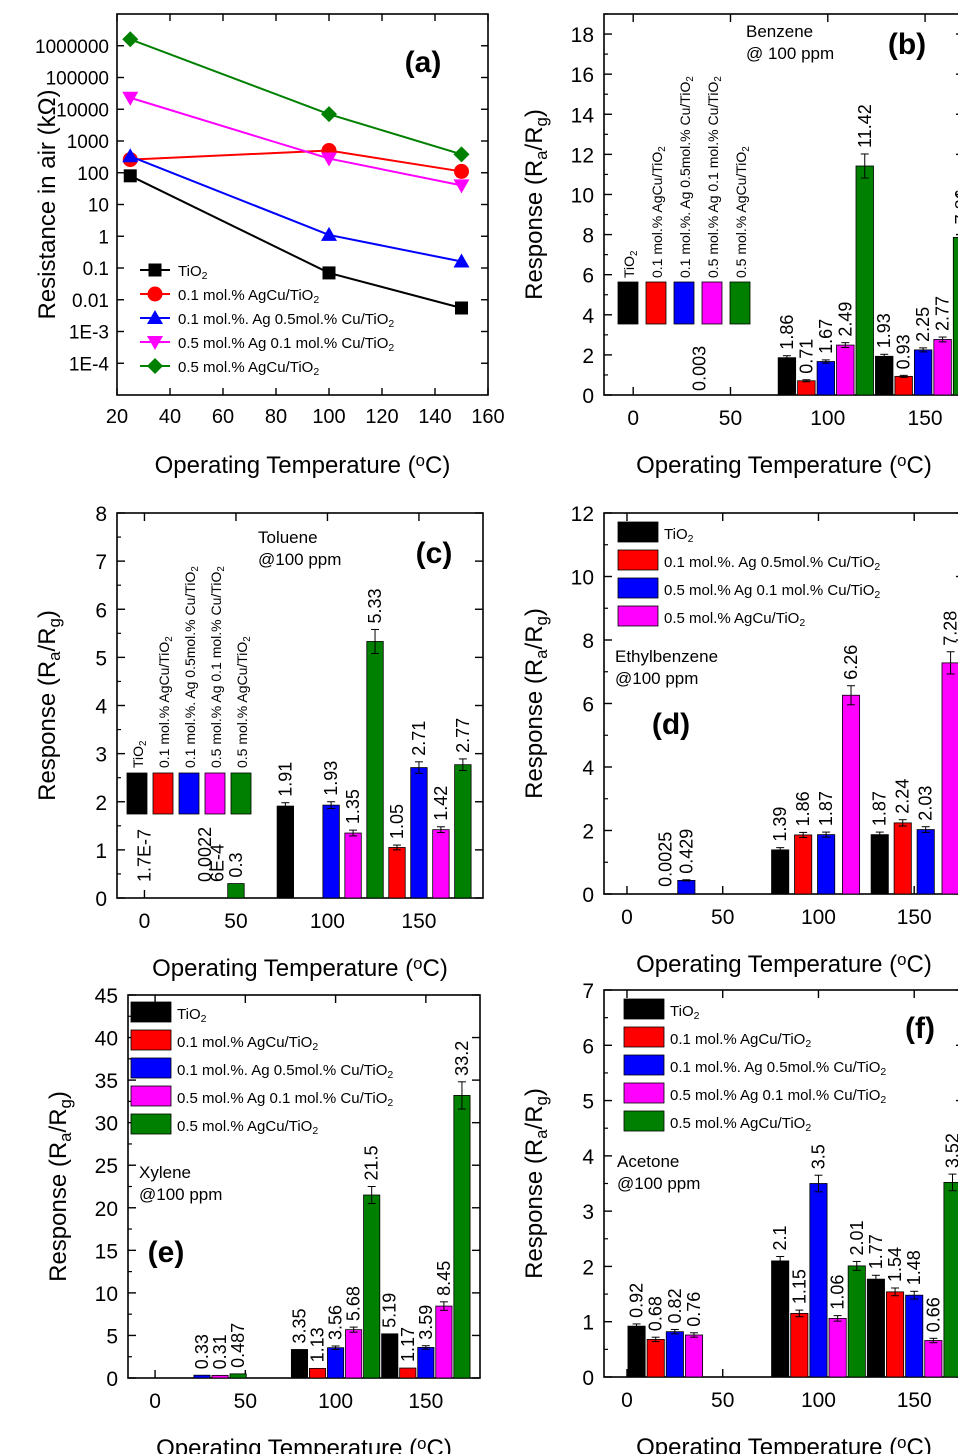 This screenshot has height=1454, width=958. What do you see at coordinates (397, 821) in the screenshot?
I see `bar-value-label: 1.05` at bounding box center [397, 821].